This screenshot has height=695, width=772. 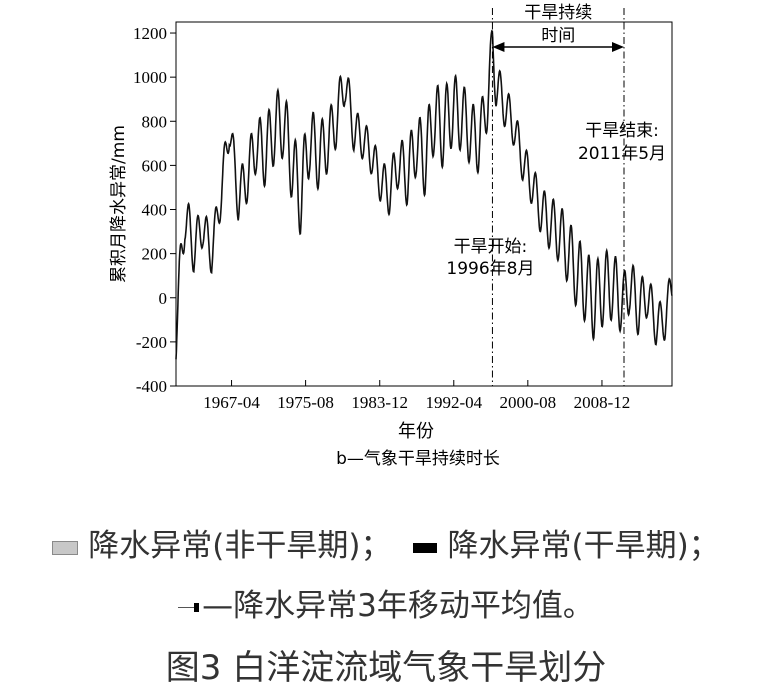 What do you see at coordinates (150, 77) in the screenshot?
I see `y-tick-label: 1000` at bounding box center [150, 77].